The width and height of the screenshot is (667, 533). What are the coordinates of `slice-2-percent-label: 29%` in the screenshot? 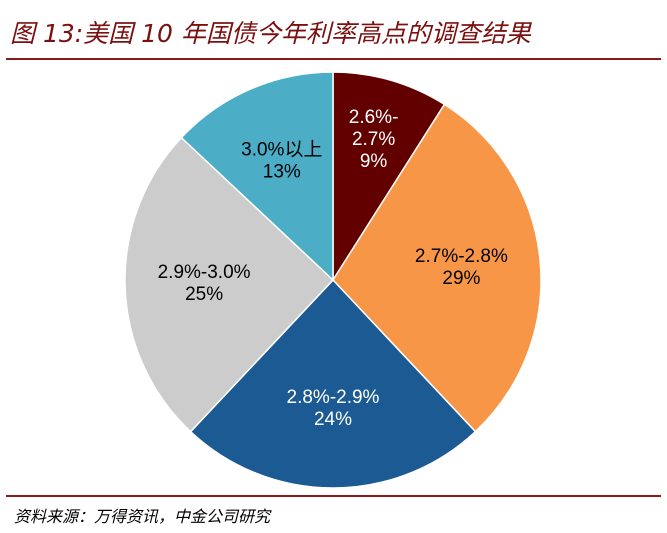 It's located at (461, 278).